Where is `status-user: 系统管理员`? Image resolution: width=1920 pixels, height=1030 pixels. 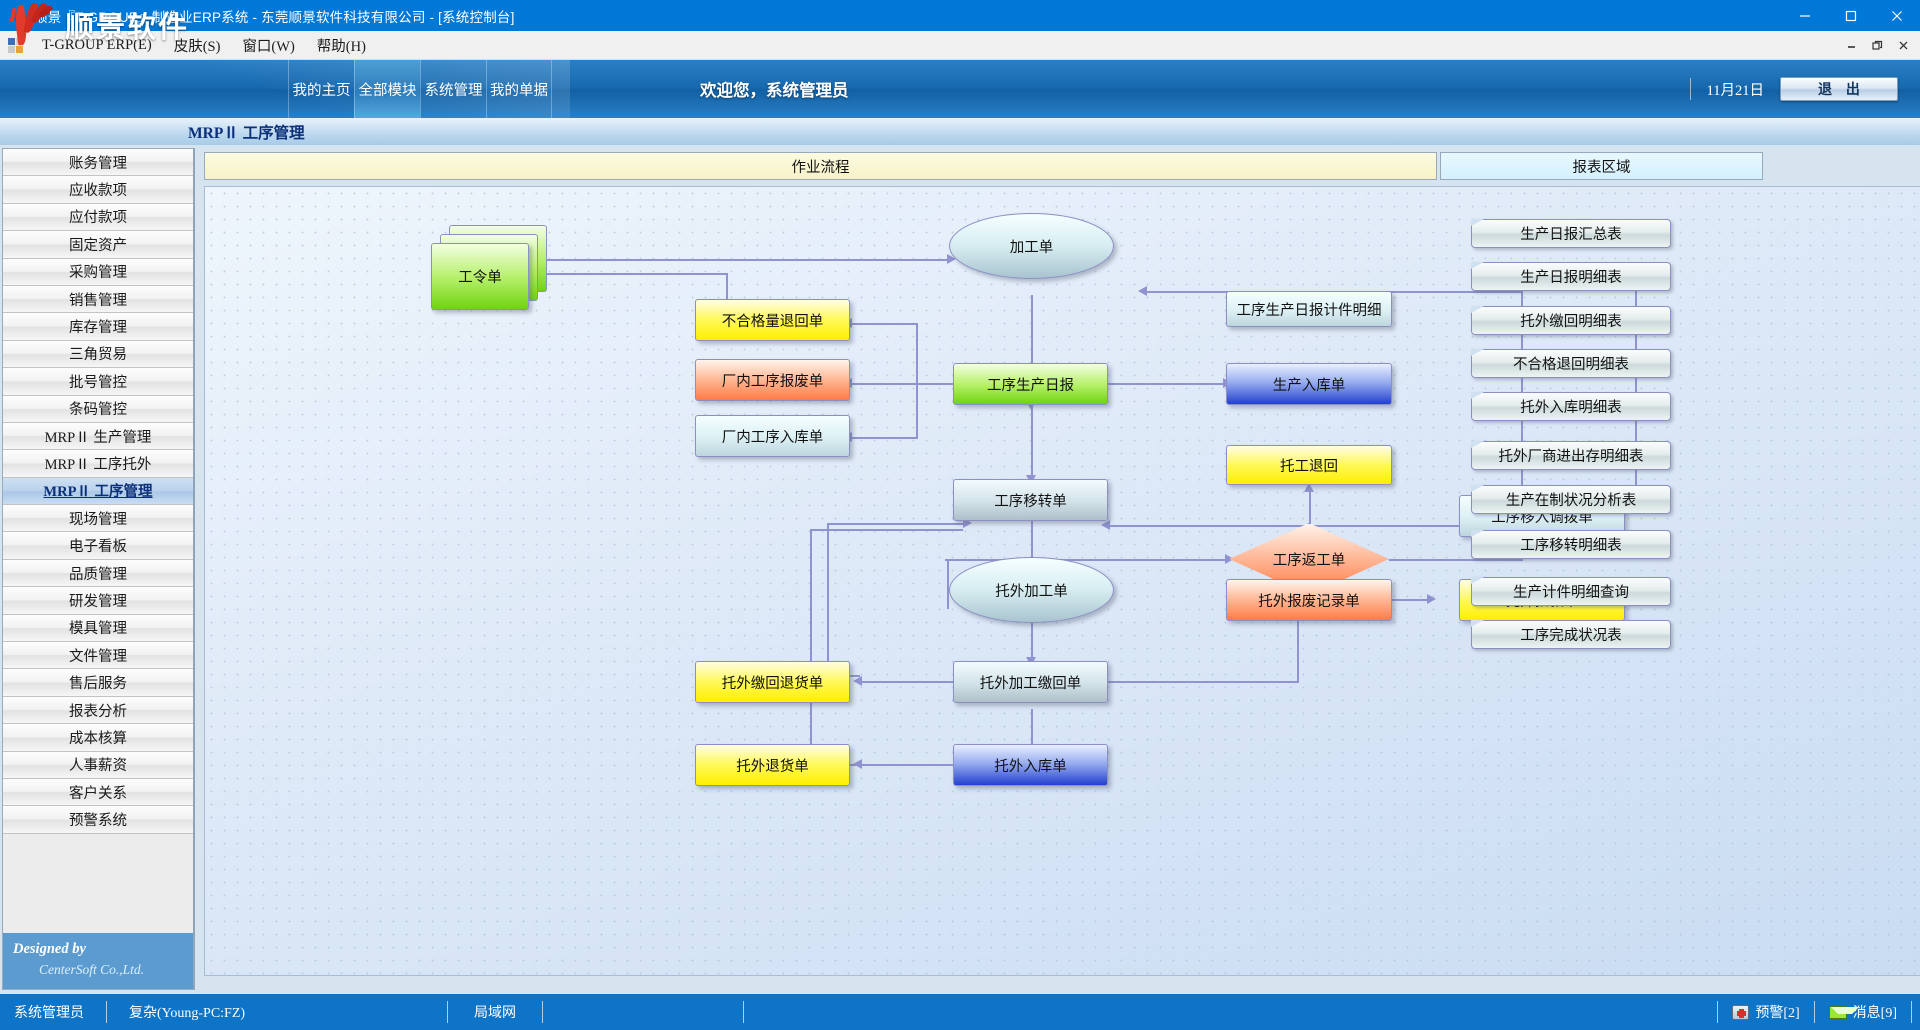
status-user: 系统管理员 is located at coordinates (49, 1013).